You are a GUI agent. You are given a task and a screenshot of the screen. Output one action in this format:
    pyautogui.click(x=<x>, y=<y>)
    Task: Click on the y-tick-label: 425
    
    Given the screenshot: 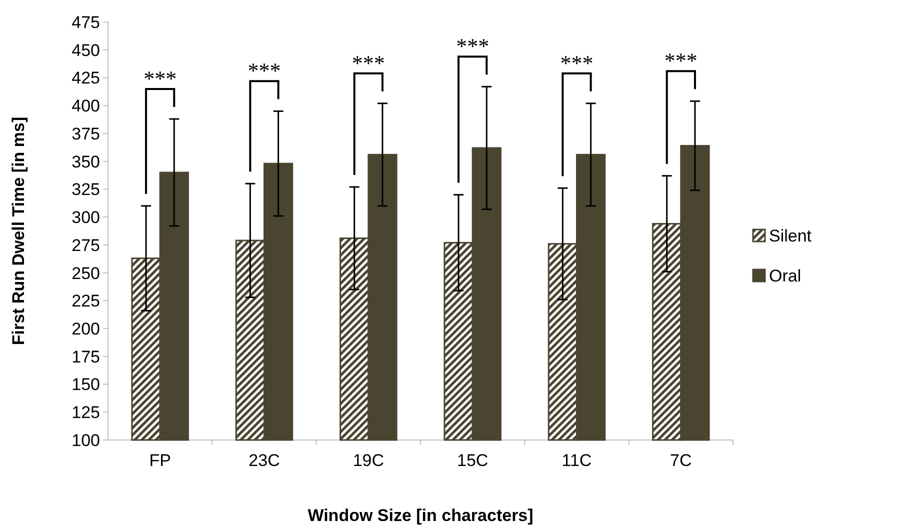 What is the action you would take?
    pyautogui.click(x=86, y=78)
    